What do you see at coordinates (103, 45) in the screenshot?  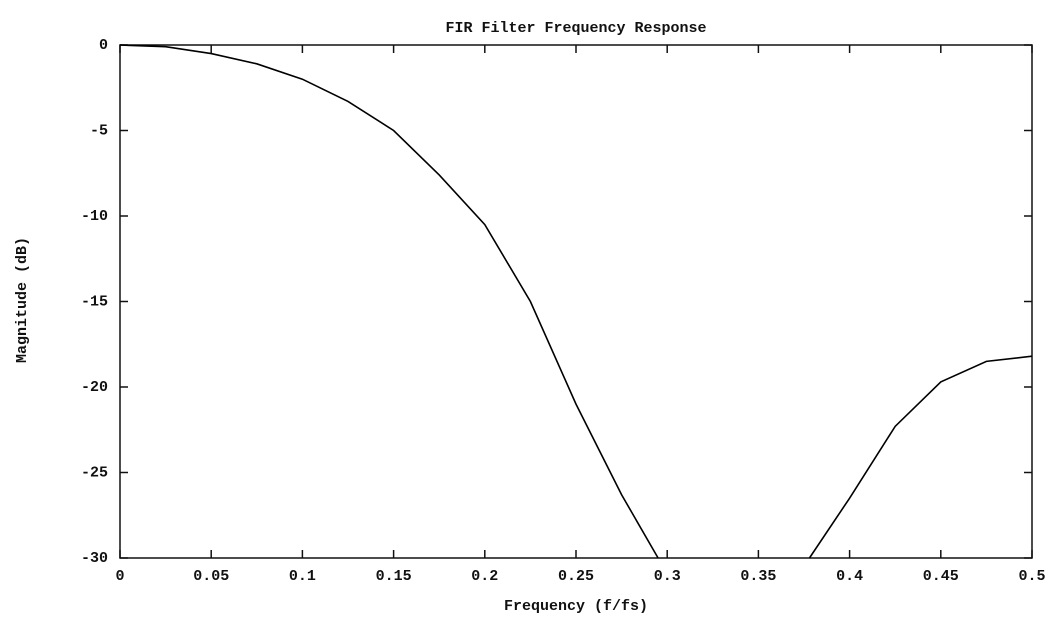 I see `y-tick-label: 0` at bounding box center [103, 45].